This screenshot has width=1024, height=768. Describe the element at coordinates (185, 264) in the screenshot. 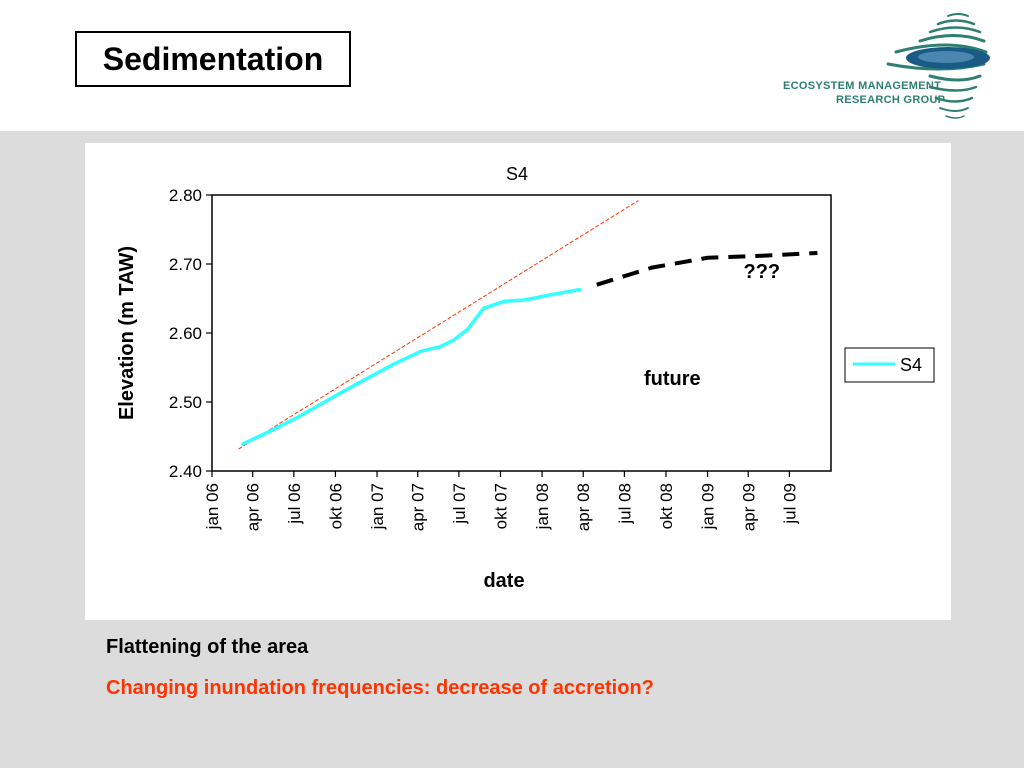

I see `y-tick-label: 2.70` at that location.